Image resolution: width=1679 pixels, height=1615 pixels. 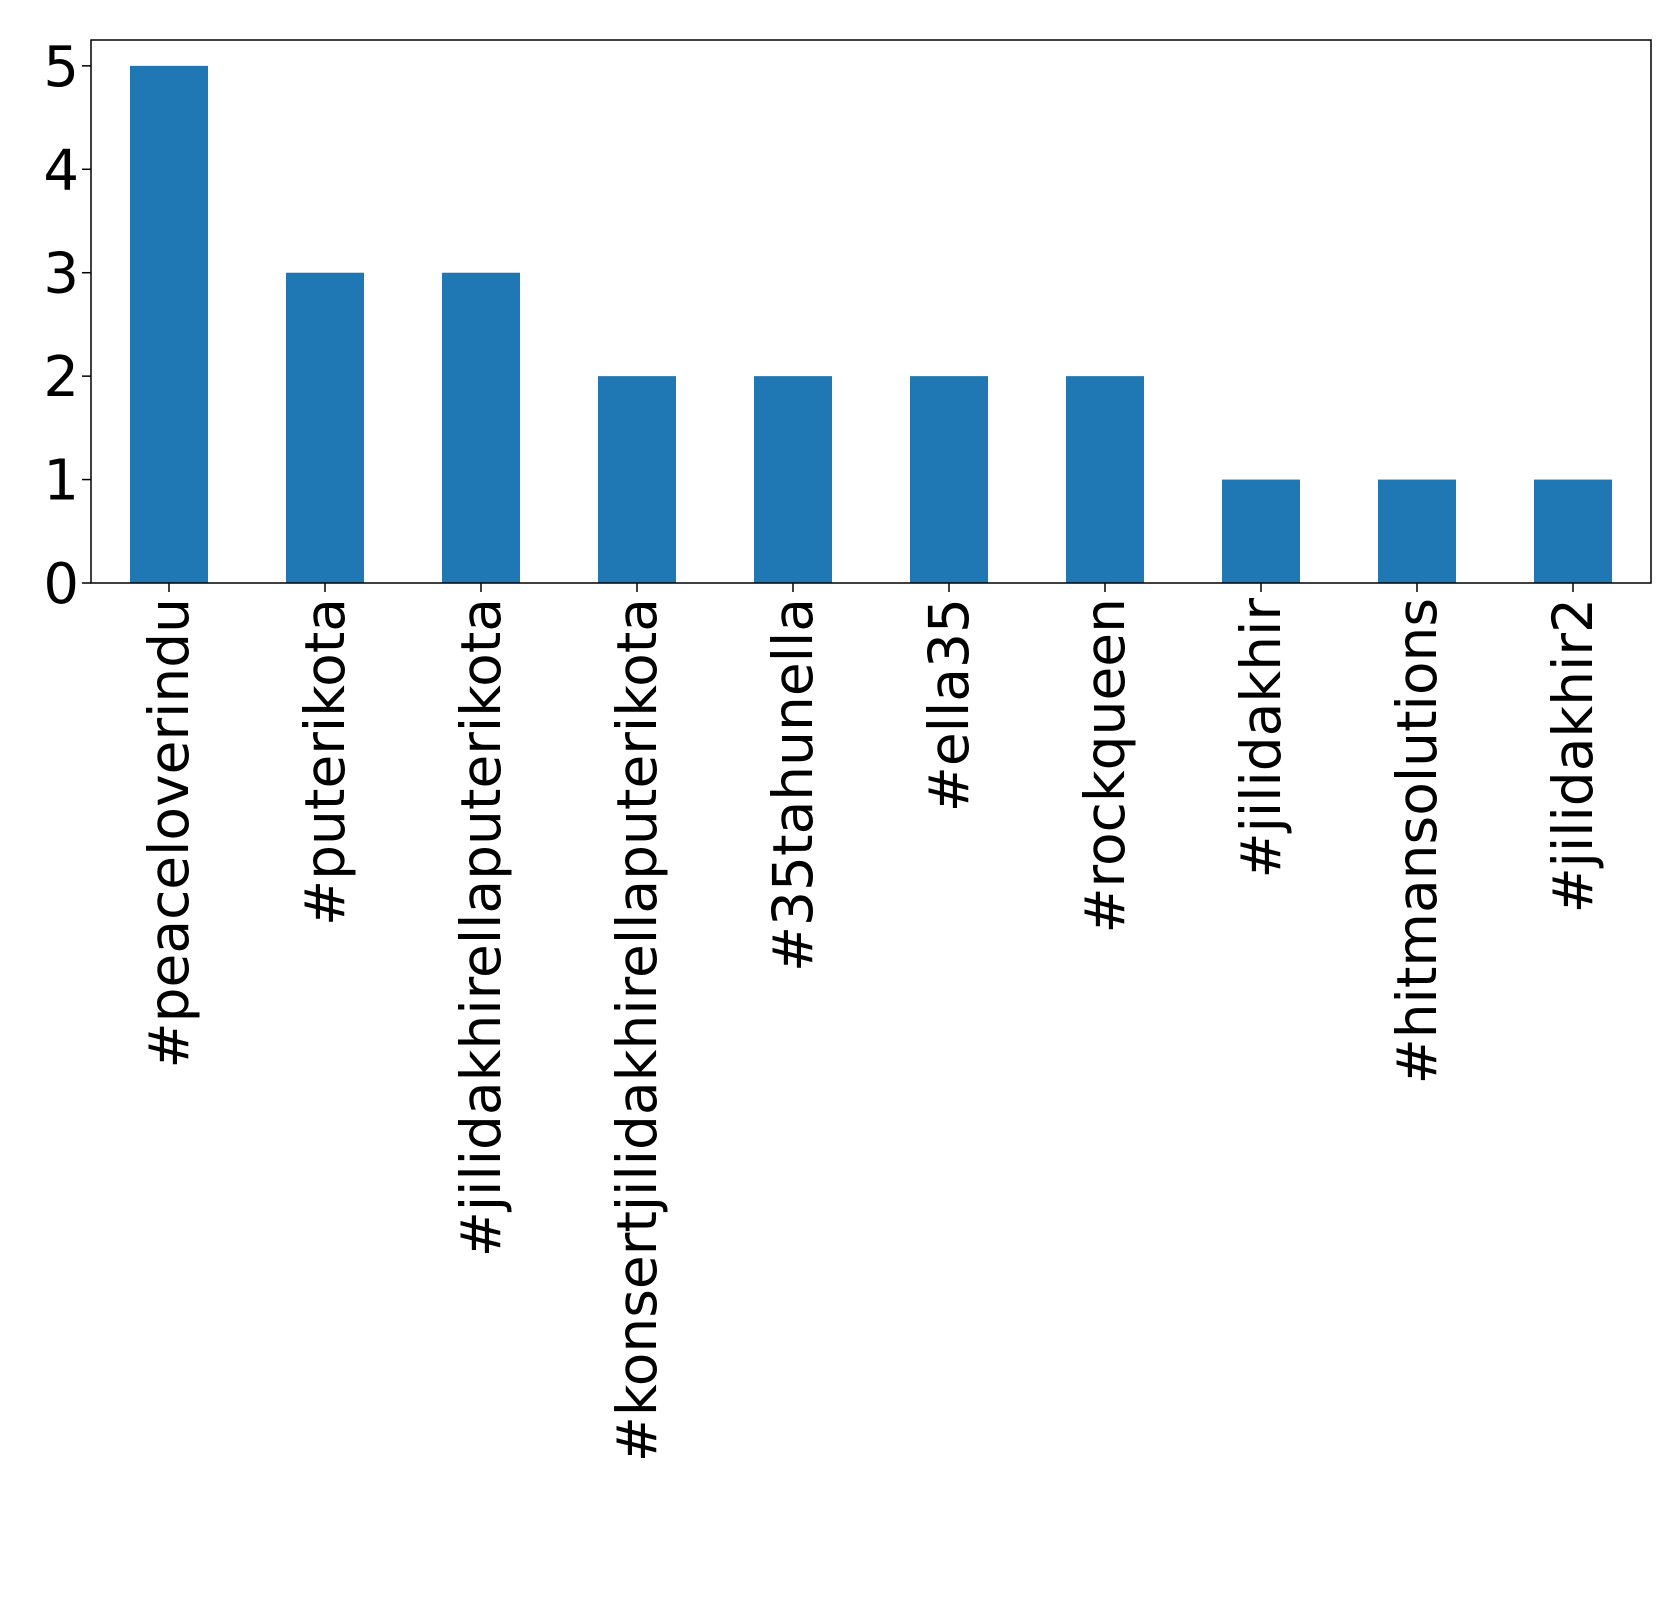 I want to click on bar-jilidakhir, so click(x=1261, y=531).